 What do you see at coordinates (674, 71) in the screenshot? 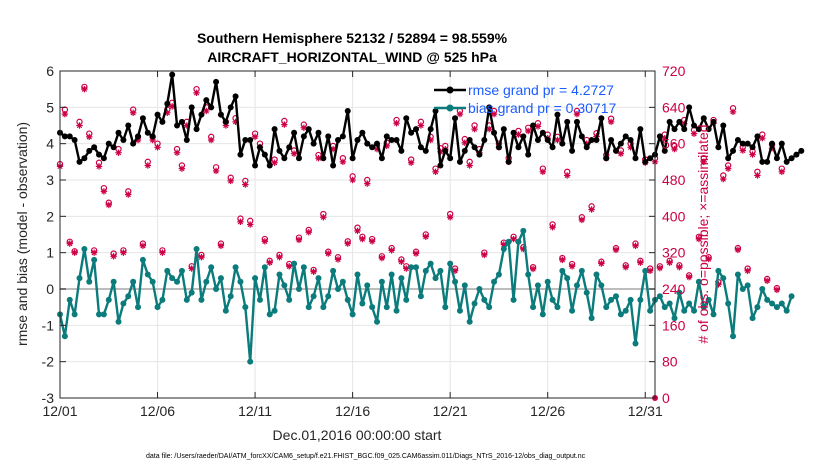
I see `y-right-tick-label: 720` at bounding box center [674, 71].